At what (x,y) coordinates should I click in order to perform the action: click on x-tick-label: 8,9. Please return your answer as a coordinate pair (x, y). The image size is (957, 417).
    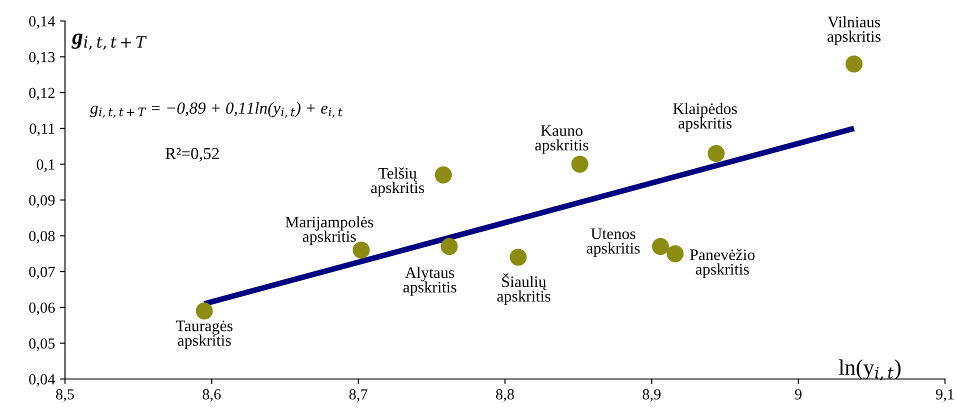
    Looking at the image, I should click on (651, 395).